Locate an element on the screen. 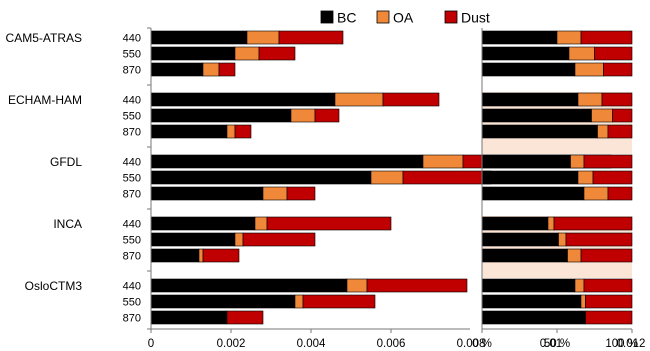 This screenshot has height=351, width=650. model-label: INCA is located at coordinates (67, 224).